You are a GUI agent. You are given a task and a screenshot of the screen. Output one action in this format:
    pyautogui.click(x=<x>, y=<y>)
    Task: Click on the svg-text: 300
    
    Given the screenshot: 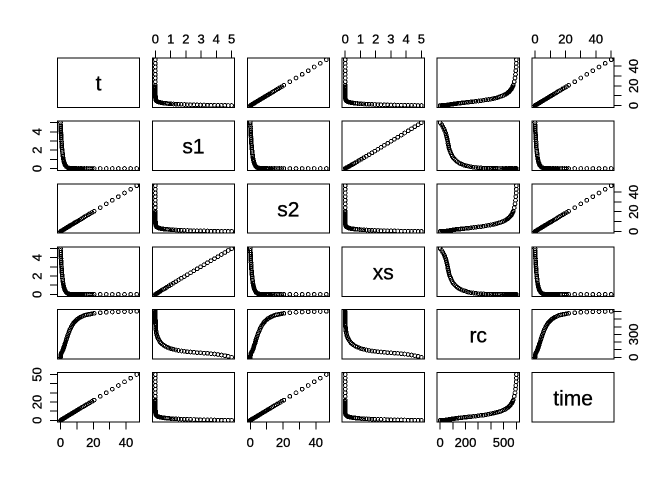 What is the action you would take?
    pyautogui.click(x=633, y=335)
    